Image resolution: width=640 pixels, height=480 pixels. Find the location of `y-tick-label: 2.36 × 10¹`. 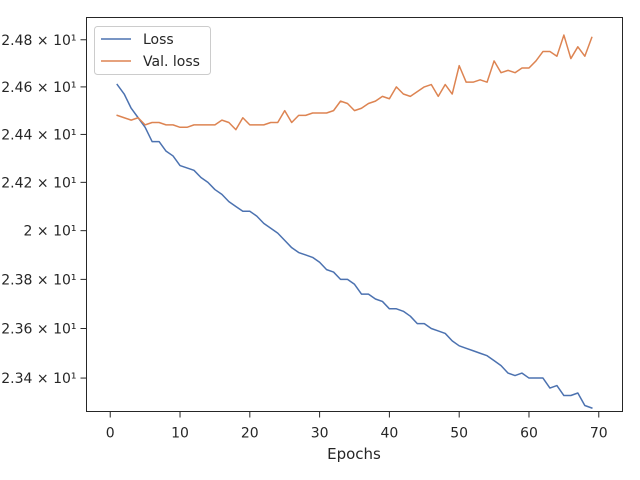

y-tick-label: 2.36 × 10¹ is located at coordinates (38, 330).